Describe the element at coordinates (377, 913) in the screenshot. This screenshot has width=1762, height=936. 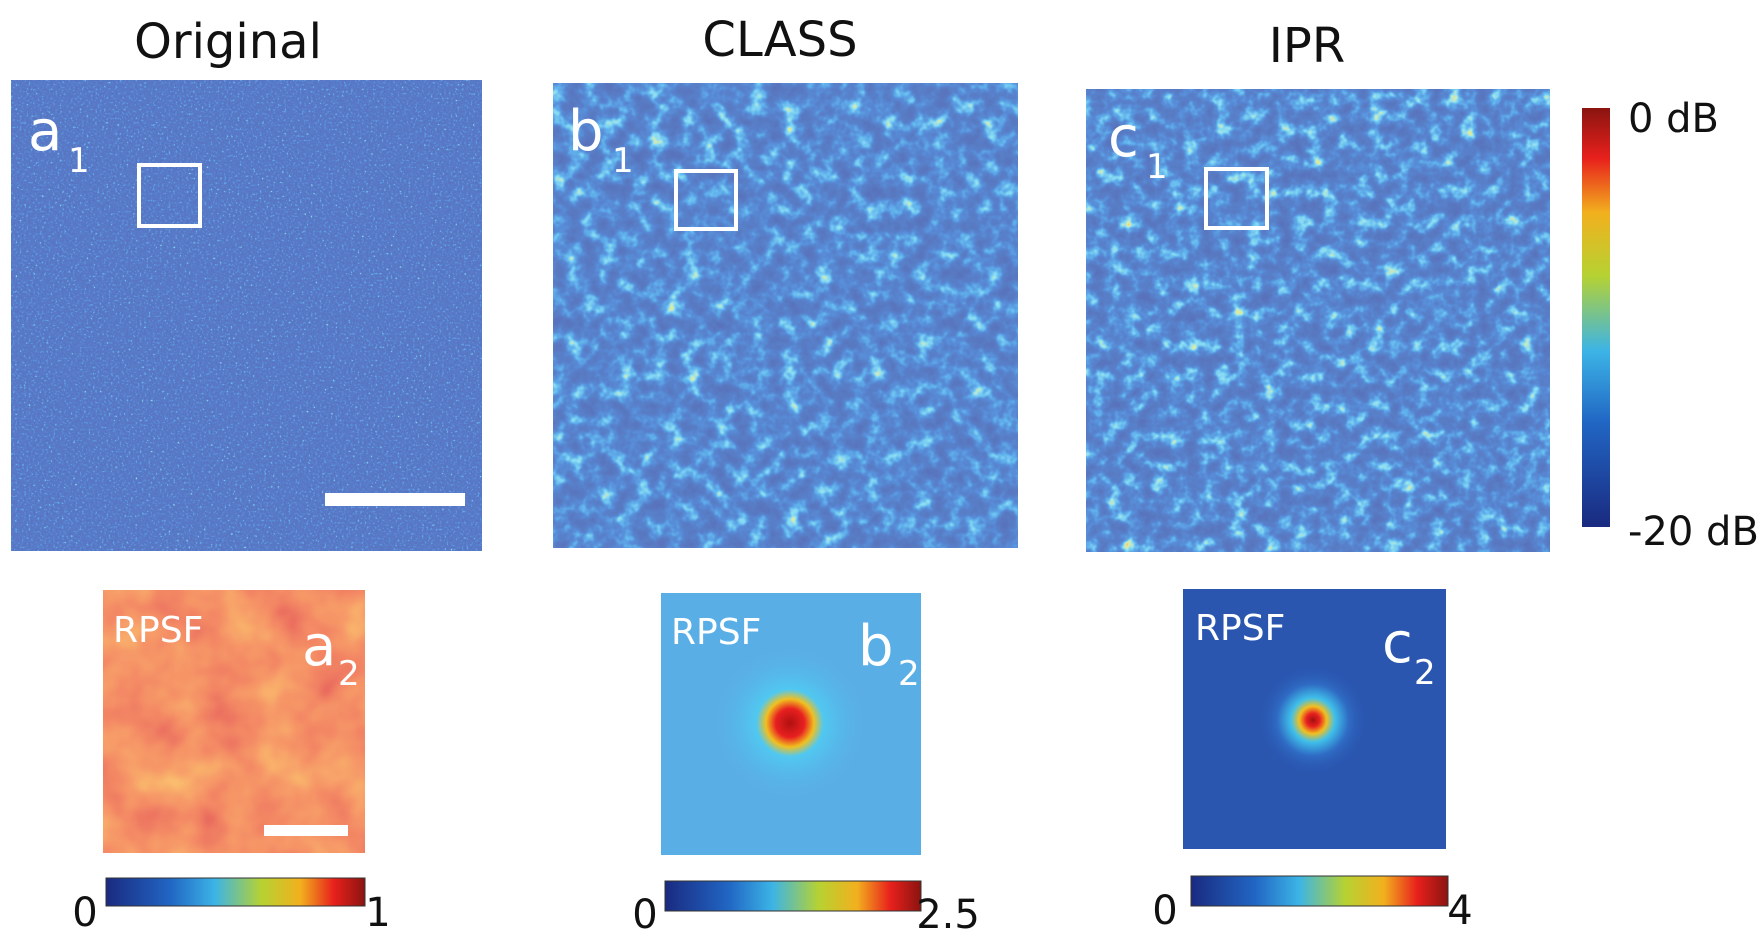
I see `colorbar-max: 1` at that location.